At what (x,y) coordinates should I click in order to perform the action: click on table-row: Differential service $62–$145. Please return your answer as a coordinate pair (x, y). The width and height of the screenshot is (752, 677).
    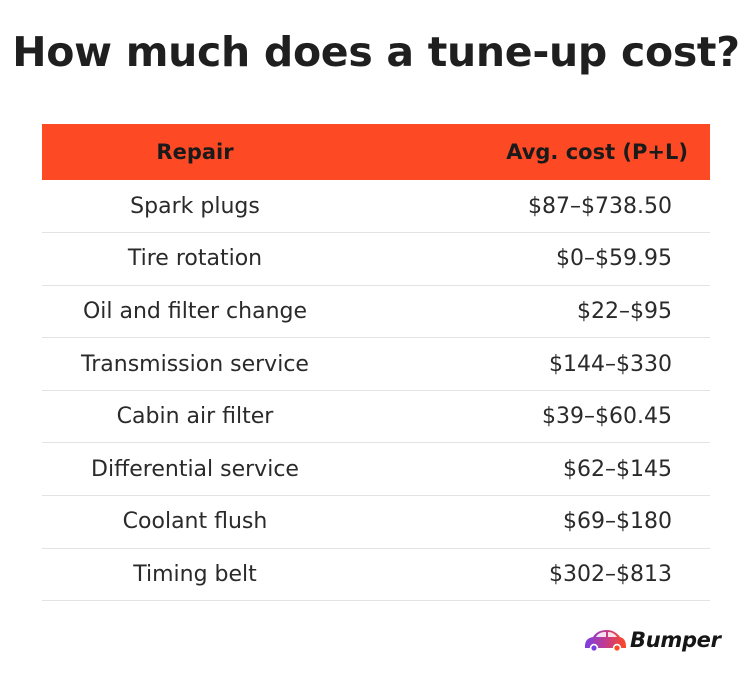
    Looking at the image, I should click on (376, 469).